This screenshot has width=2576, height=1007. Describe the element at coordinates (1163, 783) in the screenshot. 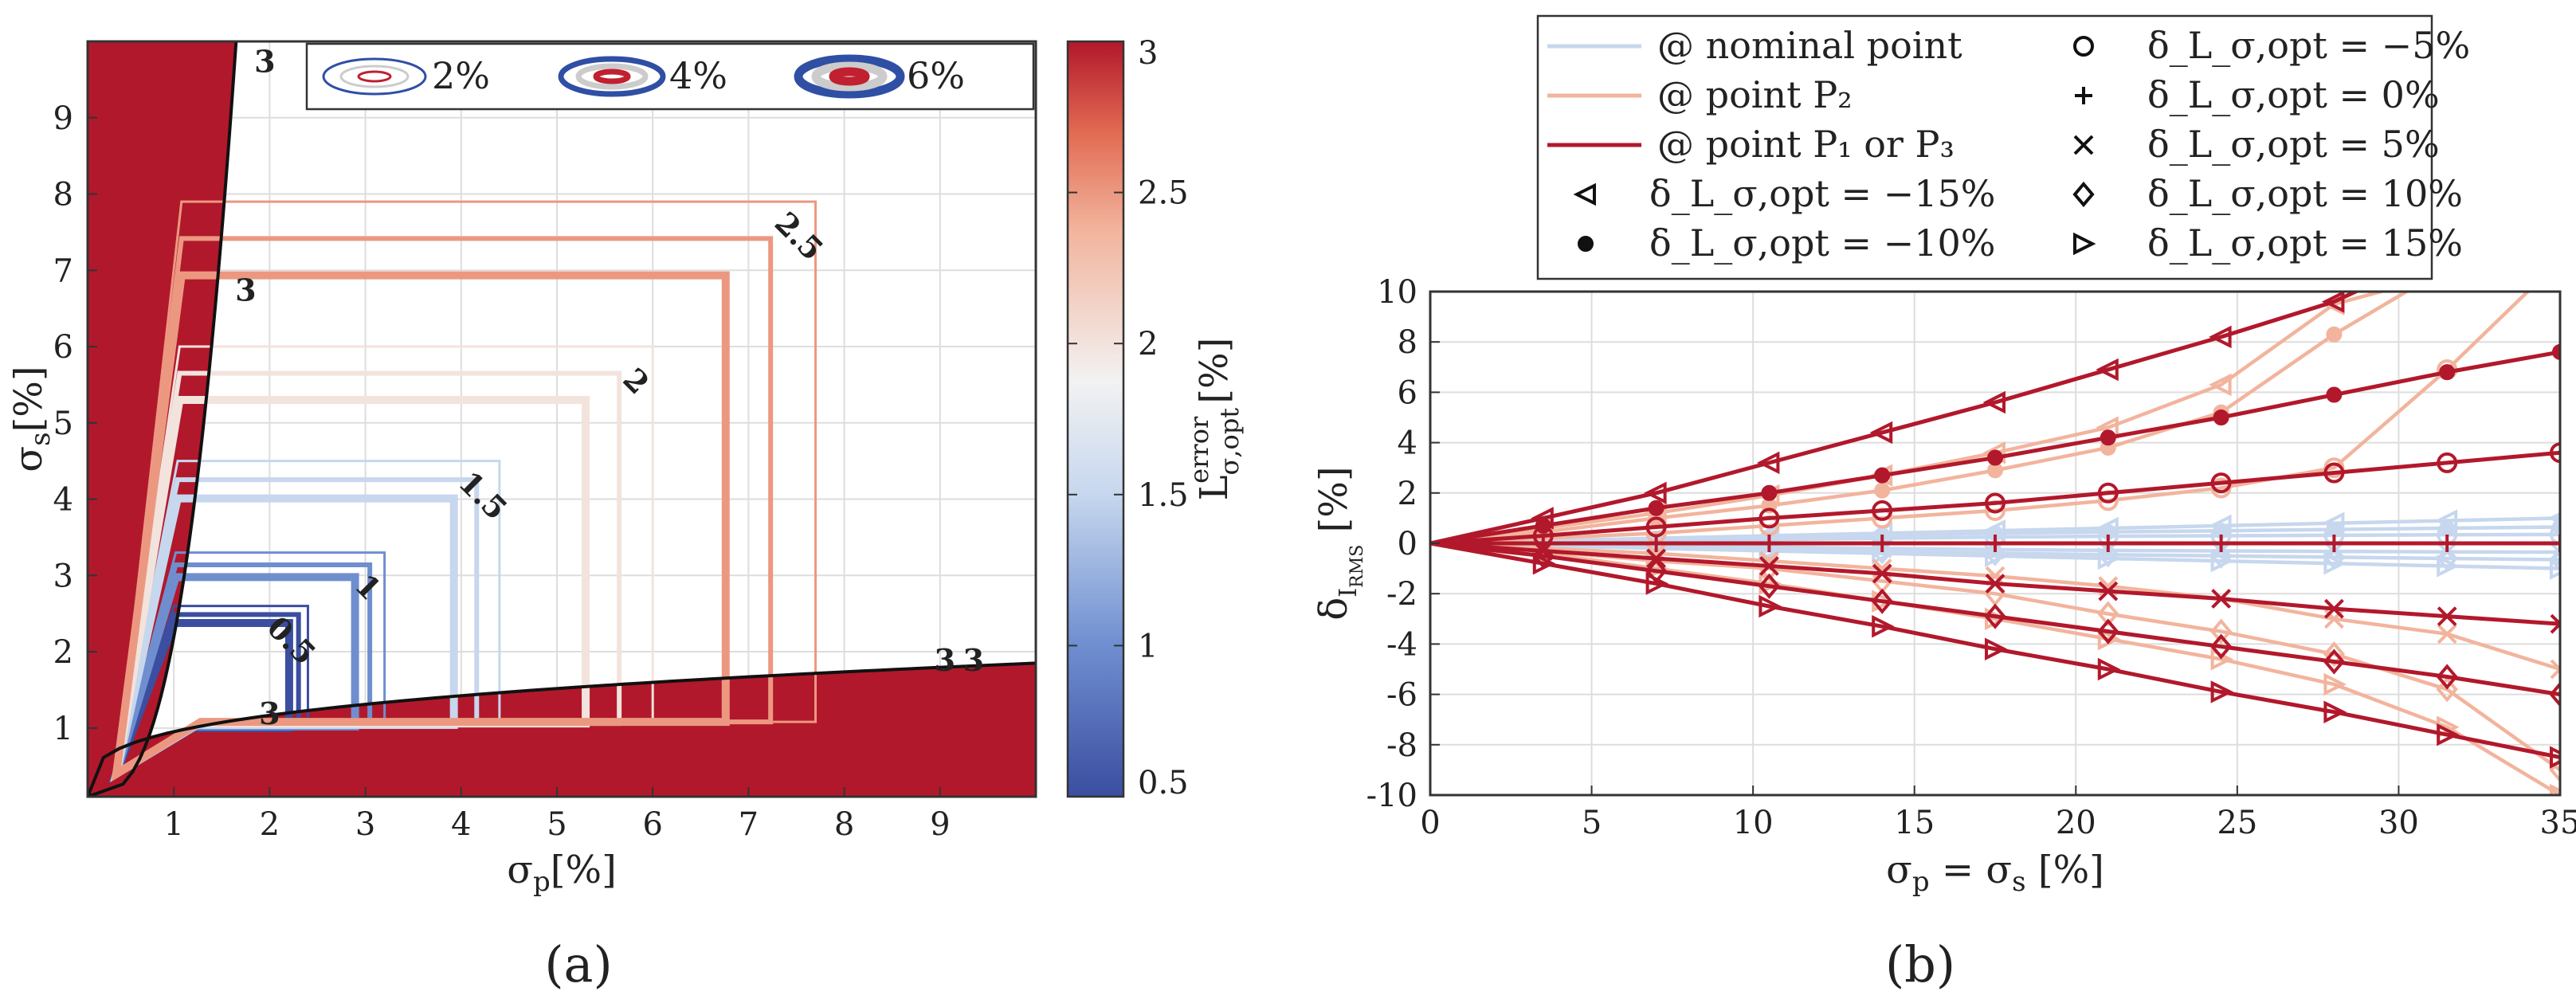

I see `colorbar-tick-label: 0.5` at that location.